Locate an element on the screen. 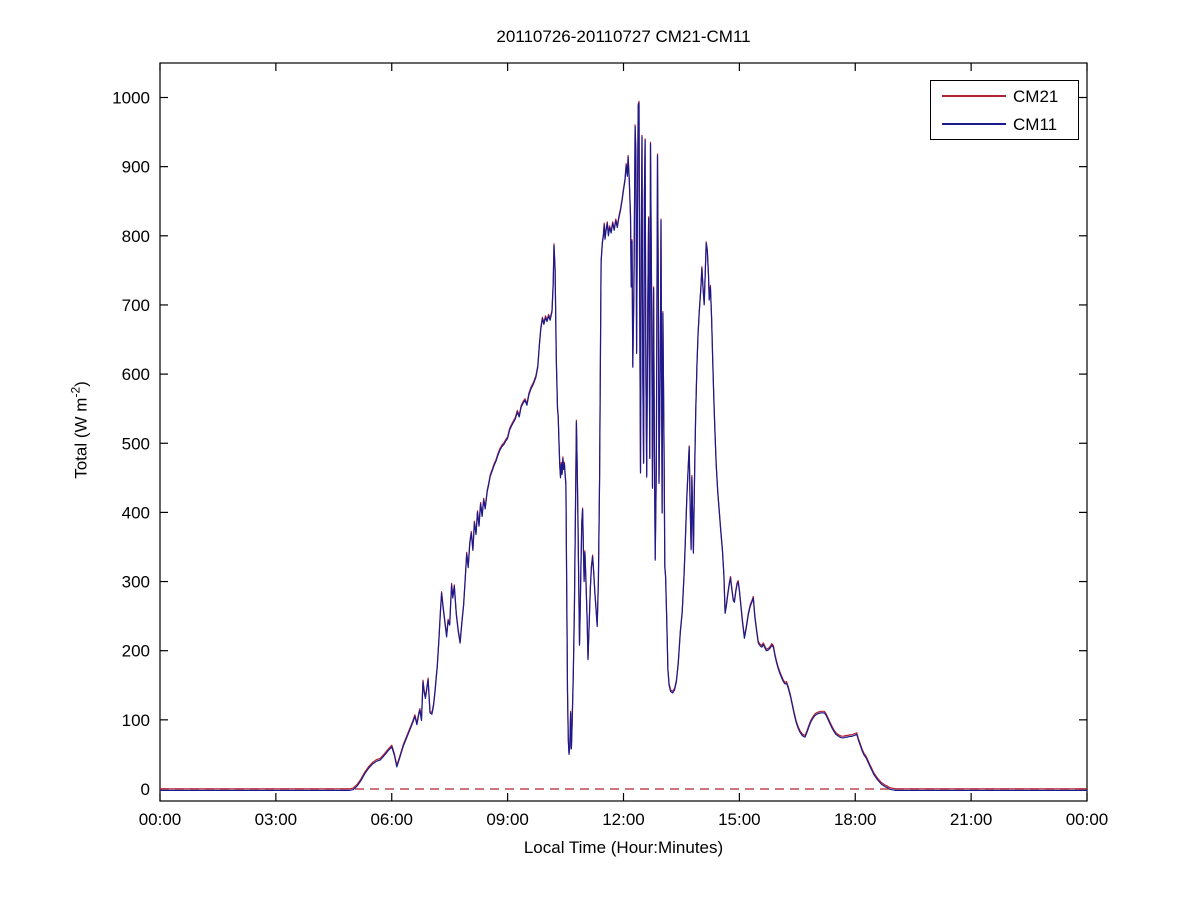  cm21-line-sample is located at coordinates (974, 96).